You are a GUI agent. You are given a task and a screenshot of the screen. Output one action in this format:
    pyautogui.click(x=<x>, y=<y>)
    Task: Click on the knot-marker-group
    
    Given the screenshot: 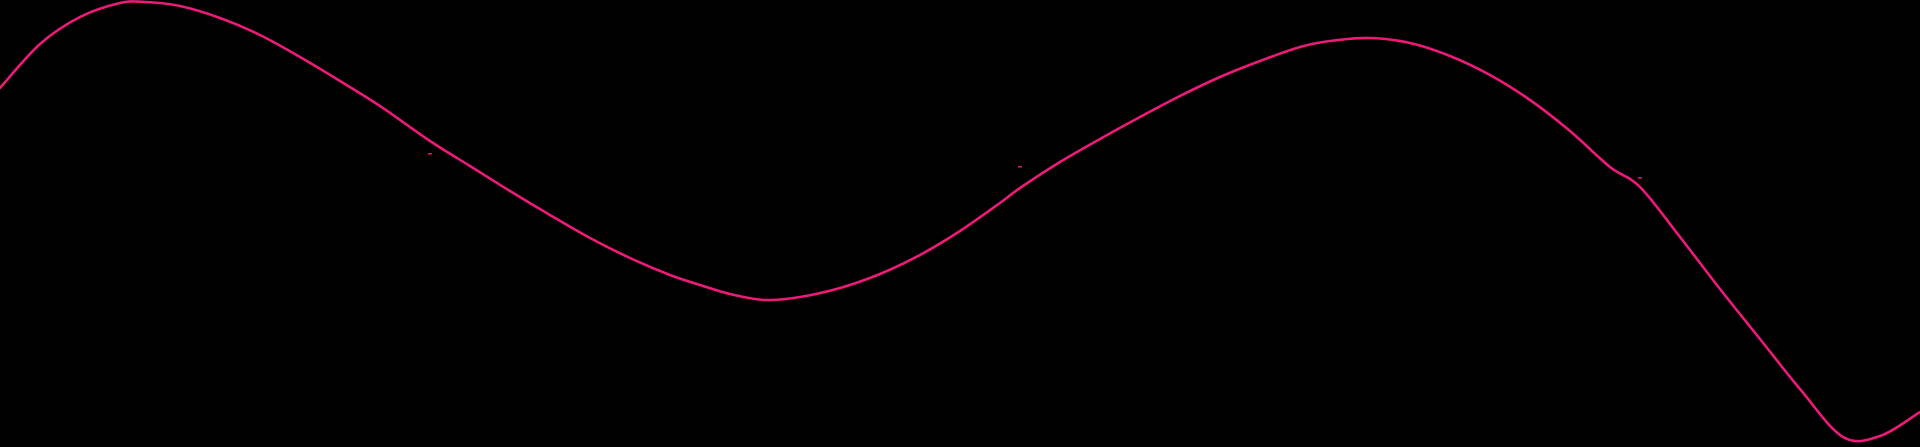 What is the action you would take?
    pyautogui.click(x=1035, y=166)
    